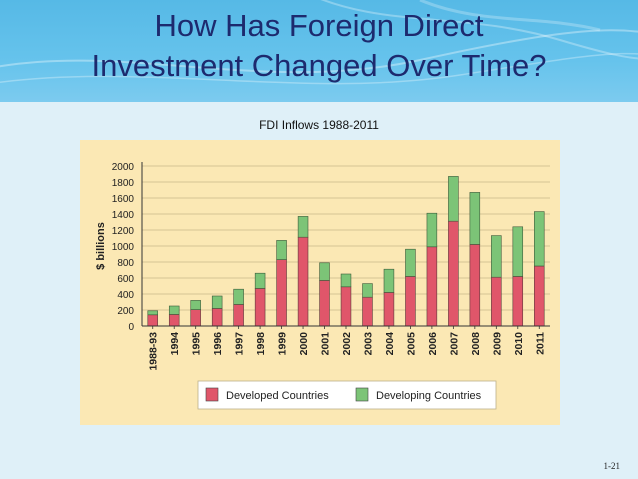 The image size is (638, 479). What do you see at coordinates (261, 344) in the screenshot?
I see `x-tick-label: 1998` at bounding box center [261, 344].